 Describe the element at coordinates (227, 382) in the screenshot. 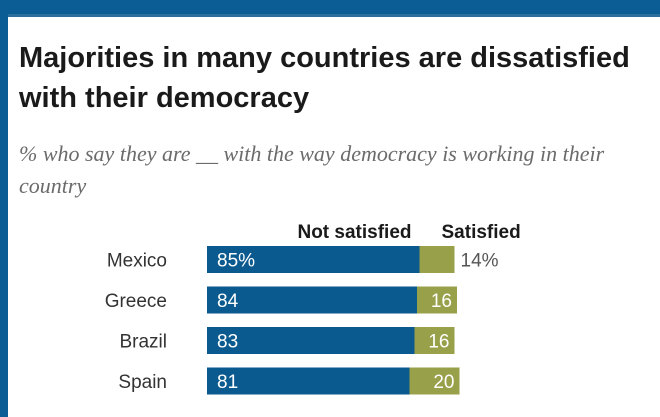

I see `data-label-not-satisfied: 81` at that location.